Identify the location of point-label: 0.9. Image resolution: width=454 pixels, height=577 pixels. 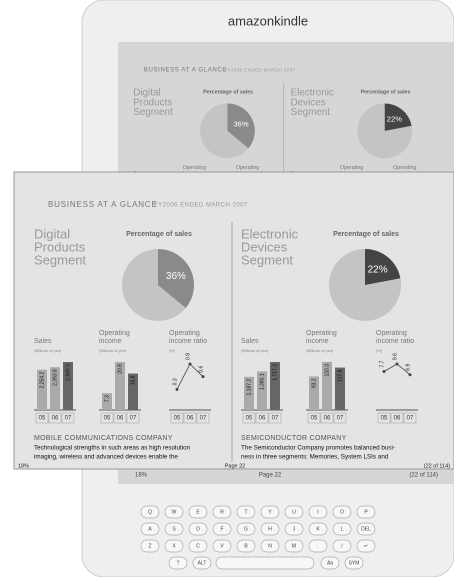
(188, 356).